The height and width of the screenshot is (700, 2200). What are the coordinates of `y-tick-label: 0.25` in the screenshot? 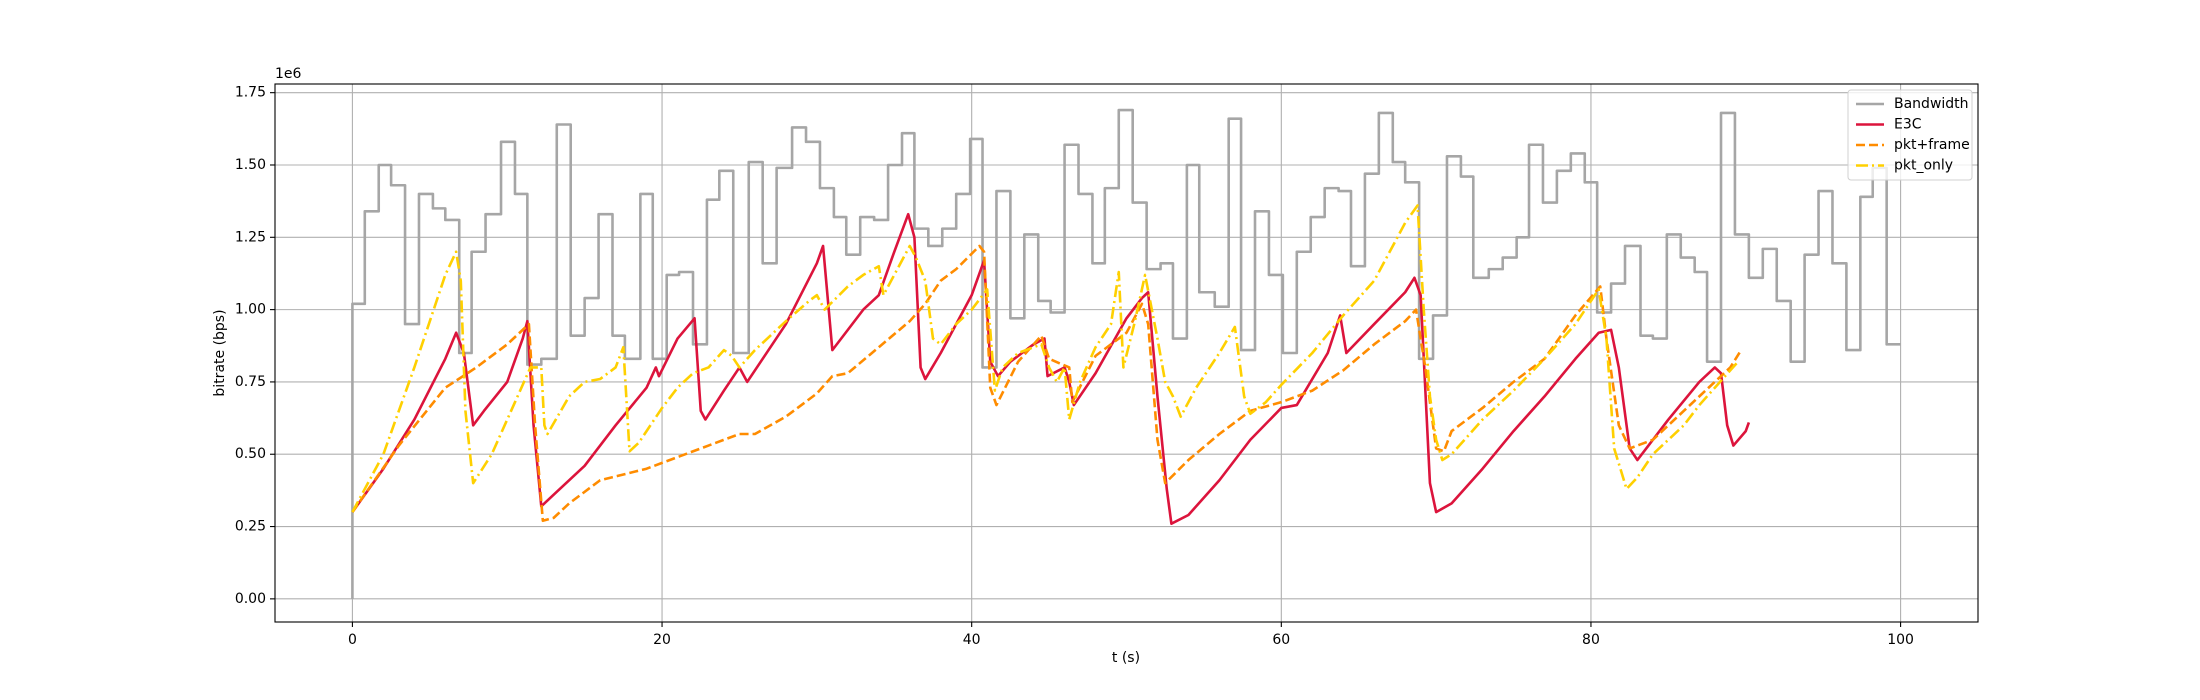 It's located at (250, 527).